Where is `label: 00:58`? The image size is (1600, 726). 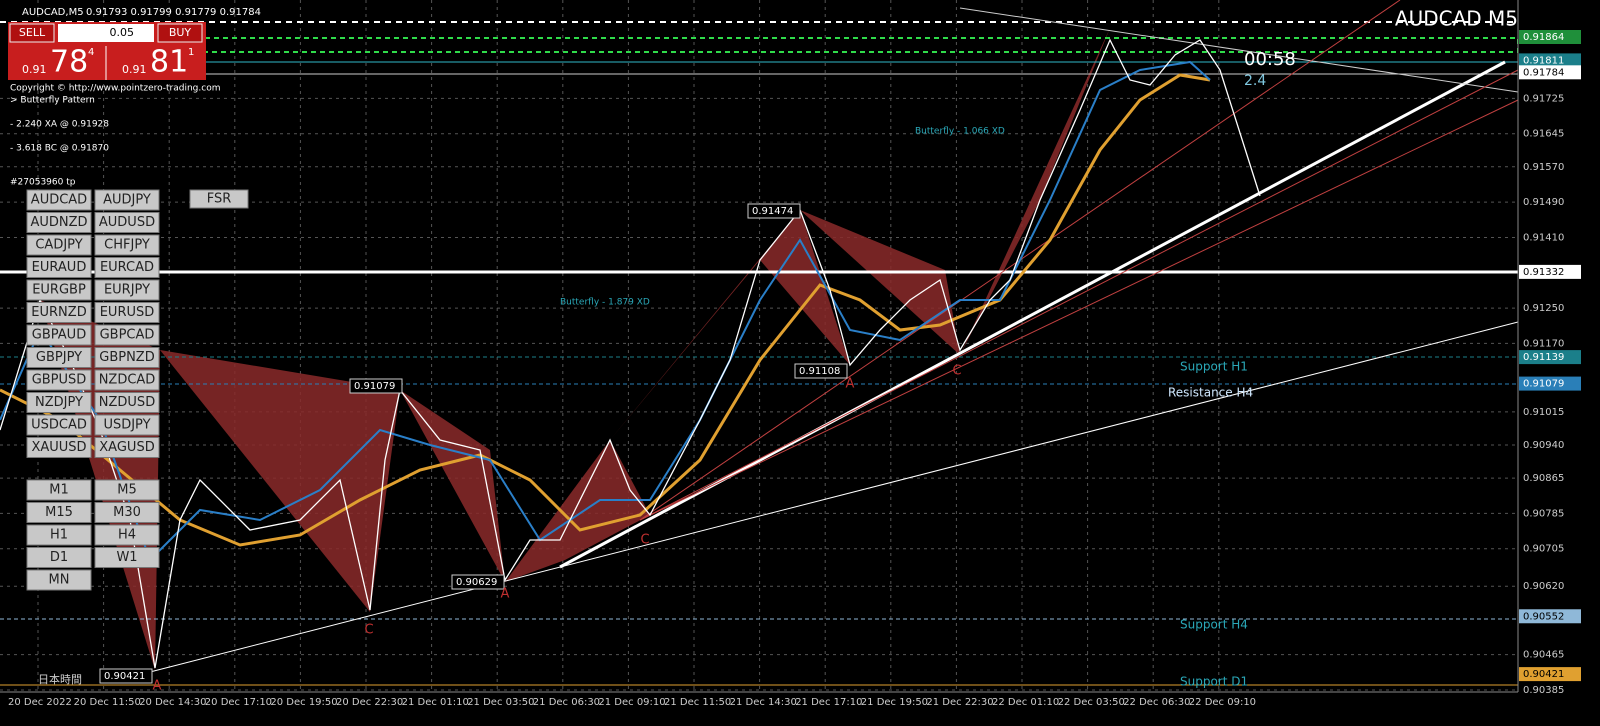 label: 00:58 is located at coordinates (1270, 59).